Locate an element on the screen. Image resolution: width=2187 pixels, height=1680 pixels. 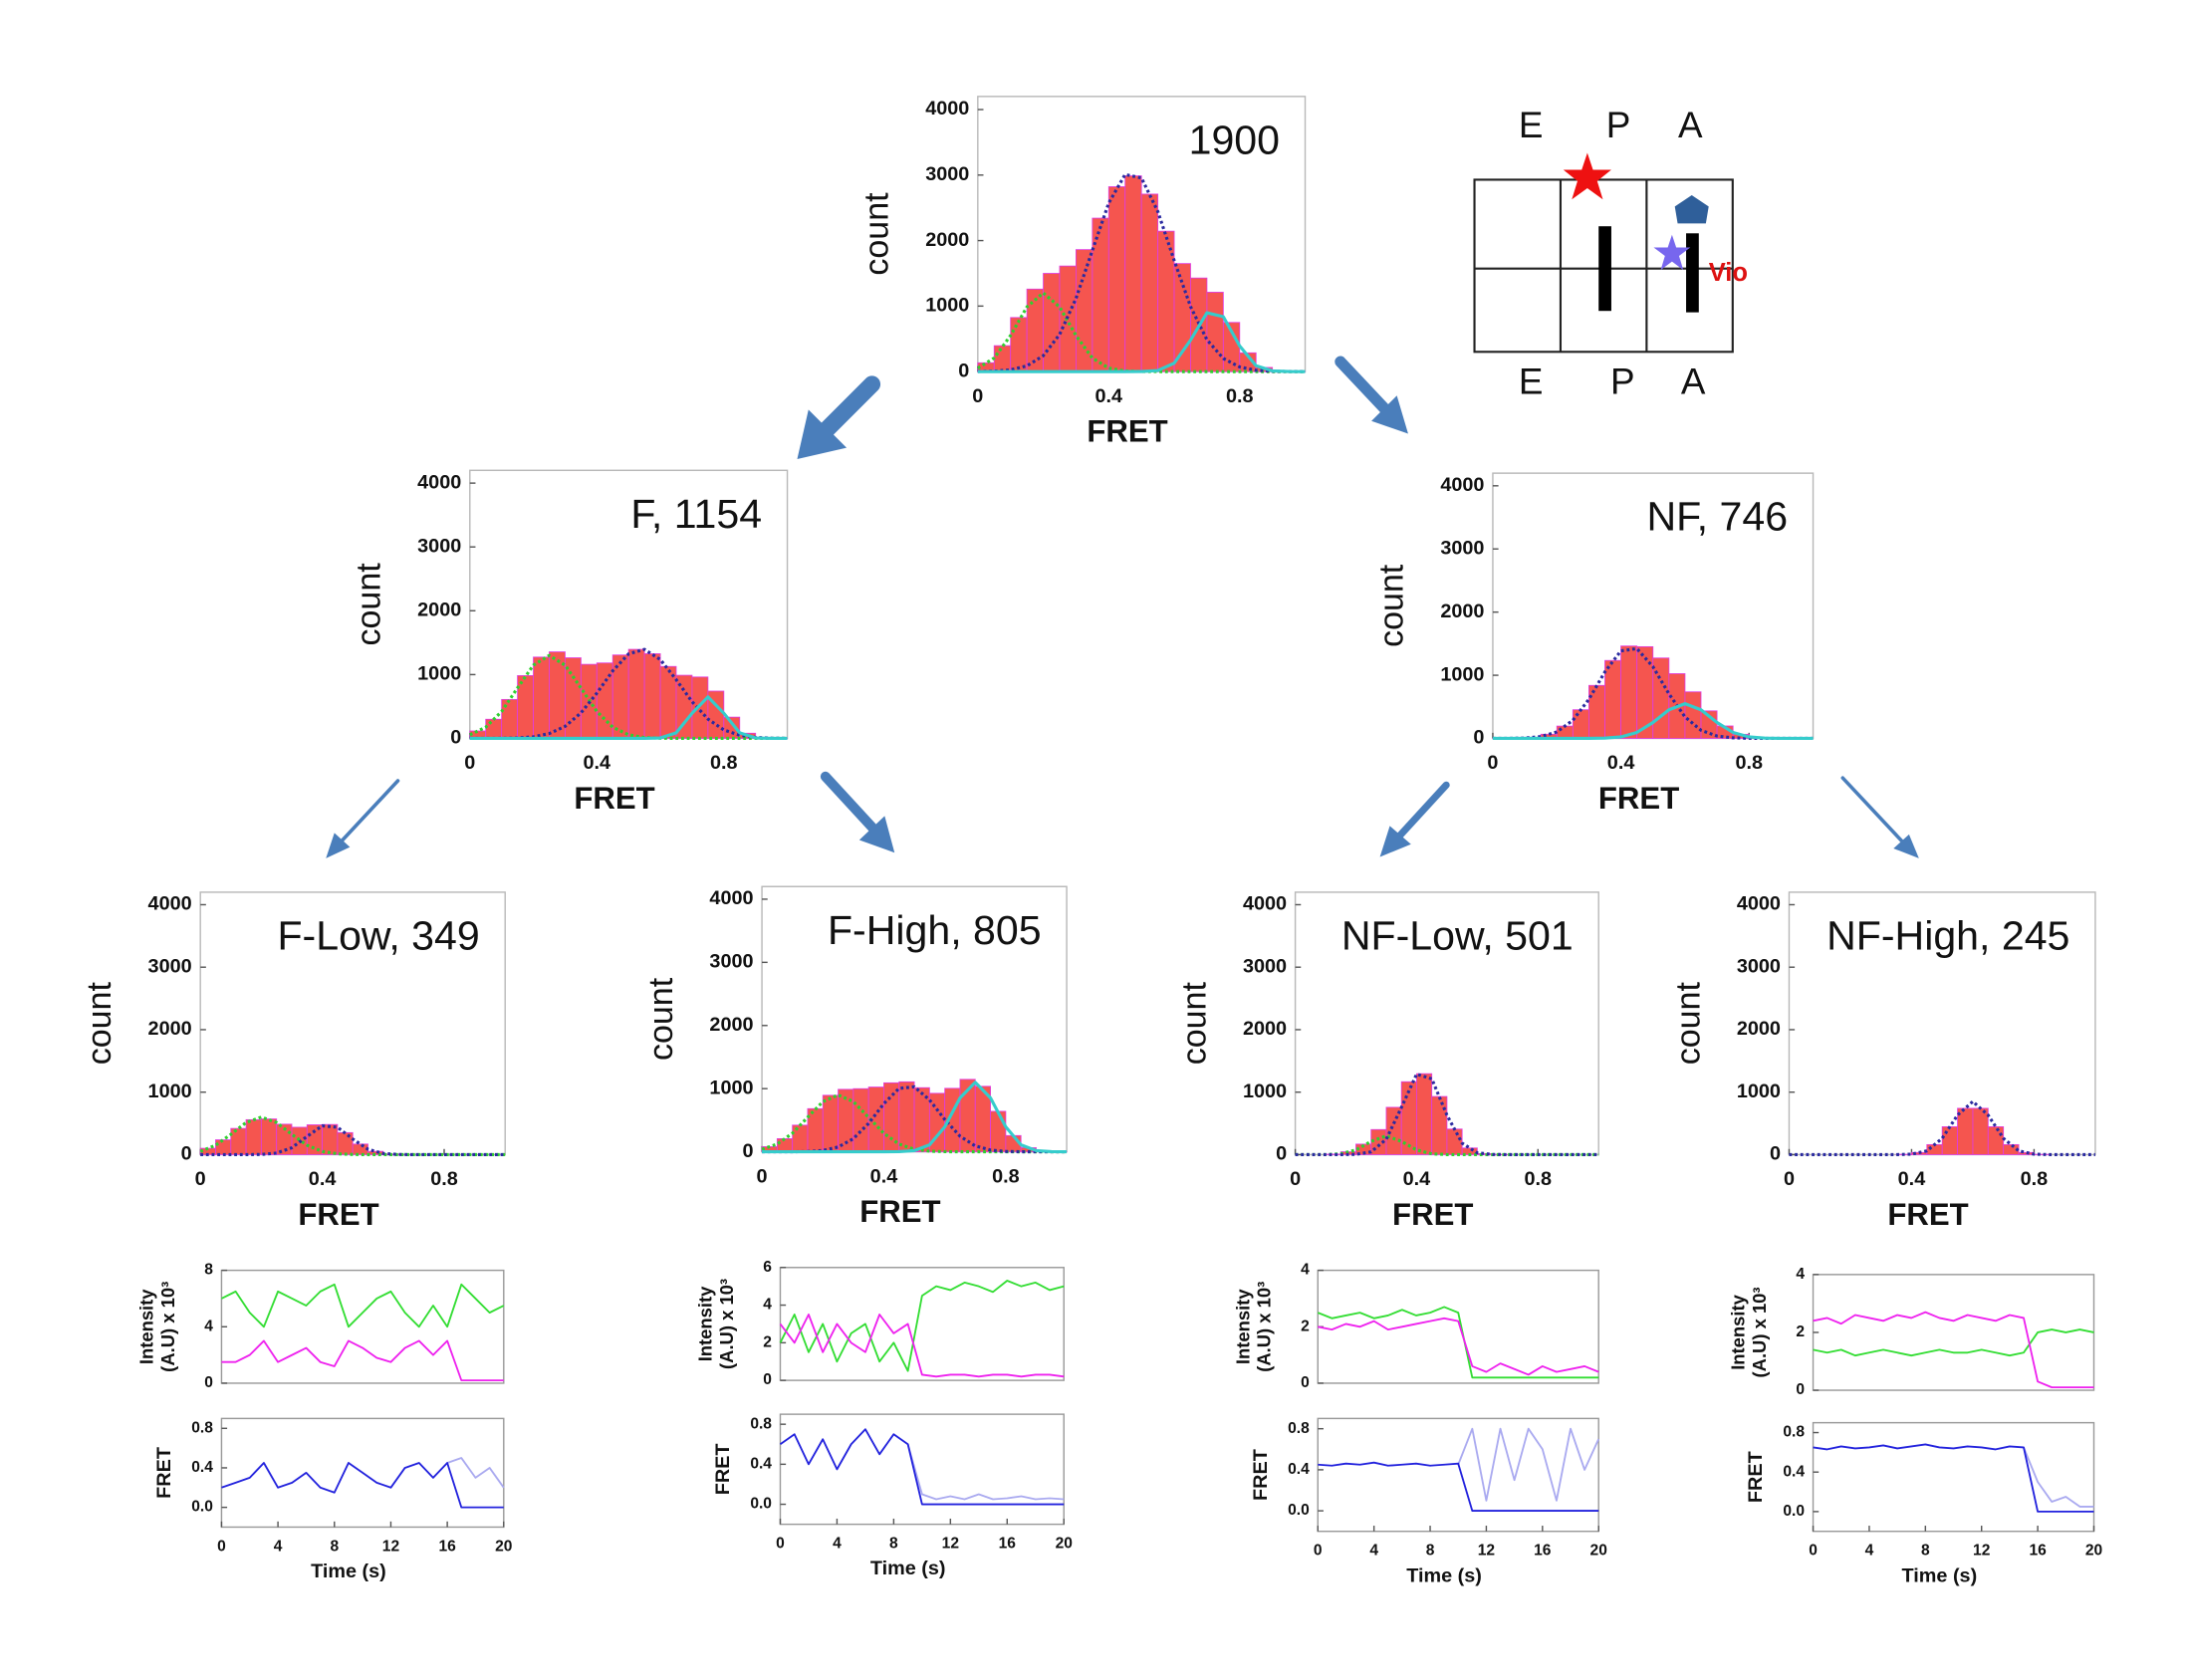
site-label: P is located at coordinates (1623, 381).